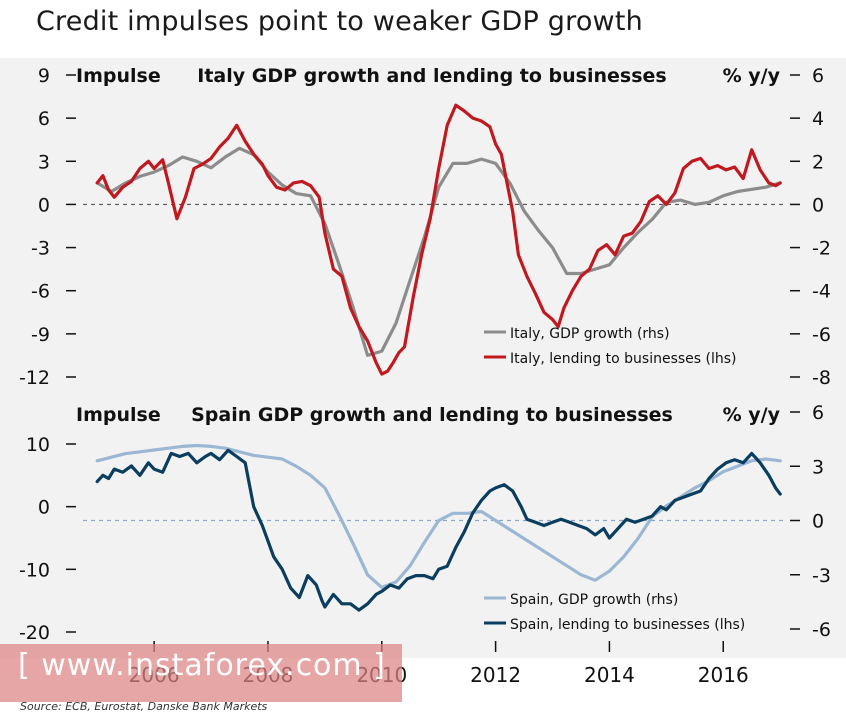 This screenshot has height=715, width=846. Describe the element at coordinates (40, 249) in the screenshot. I see `left-tick-label: -3` at that location.